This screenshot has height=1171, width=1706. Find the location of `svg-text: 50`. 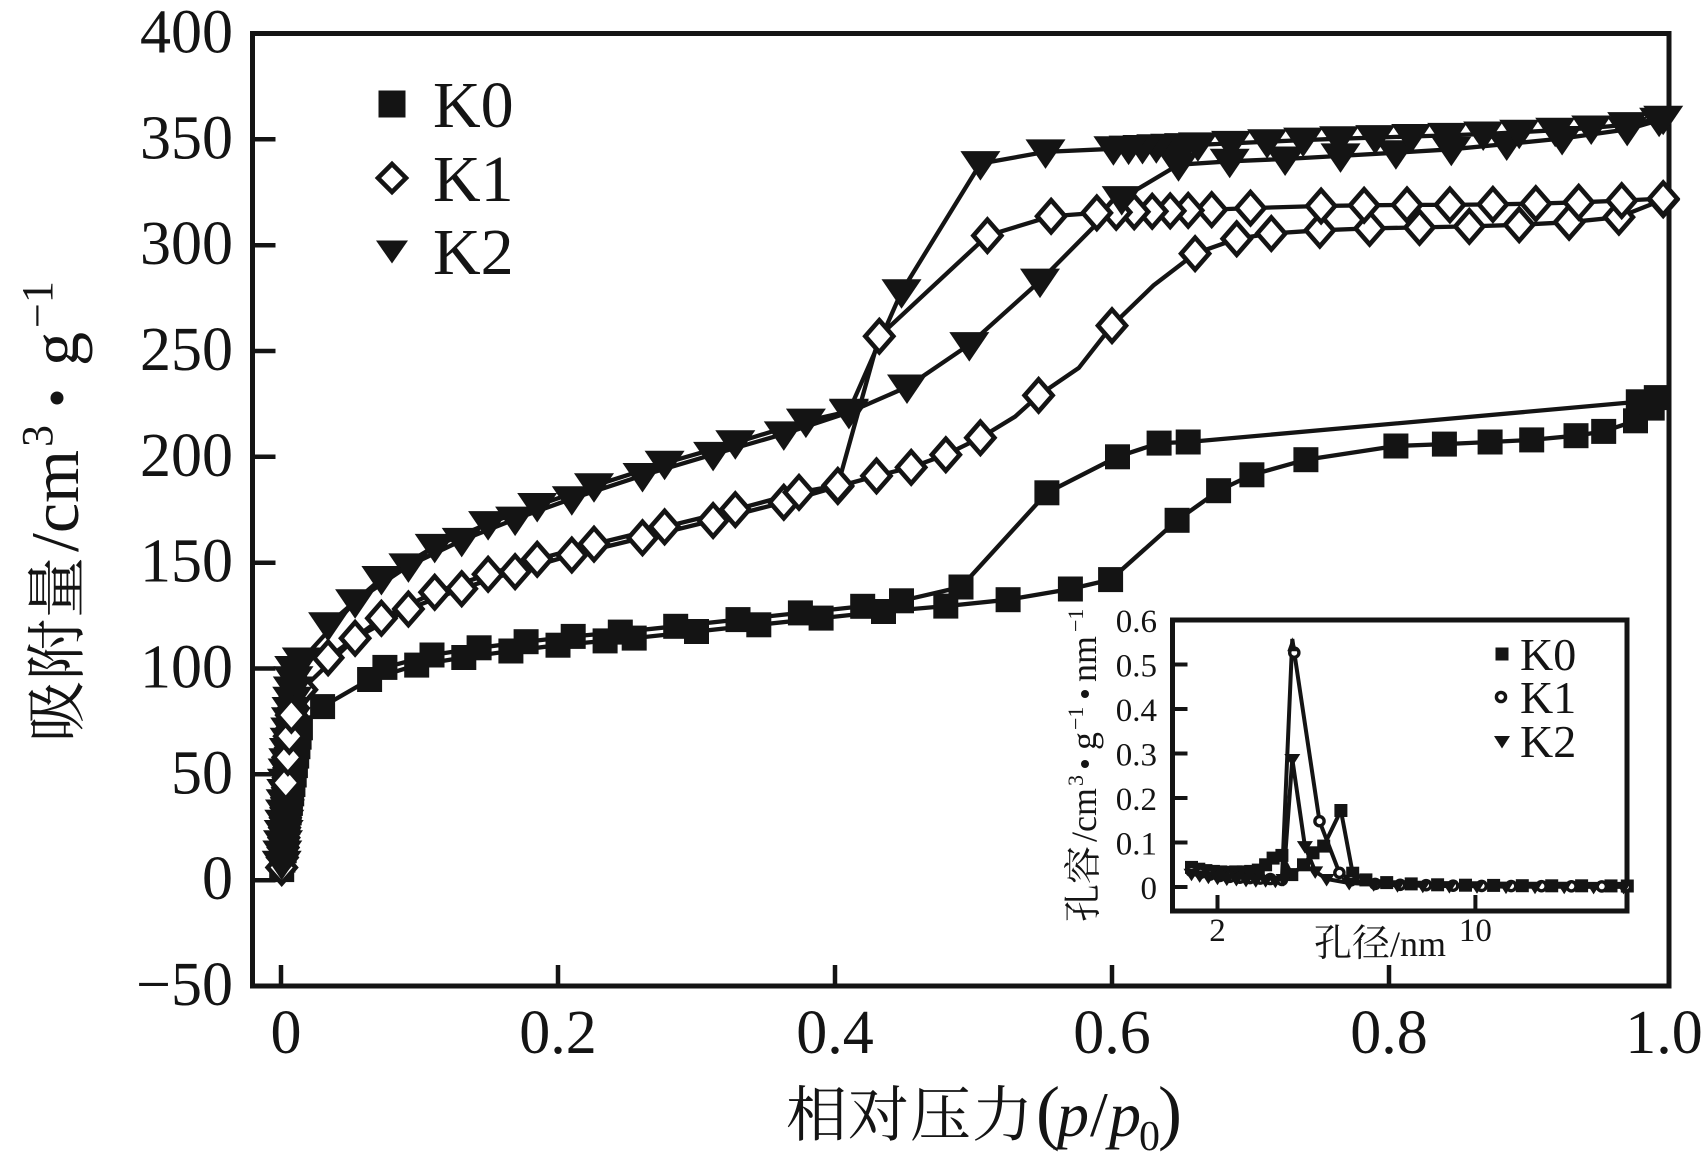

svg-text: 50 is located at coordinates (202, 773).